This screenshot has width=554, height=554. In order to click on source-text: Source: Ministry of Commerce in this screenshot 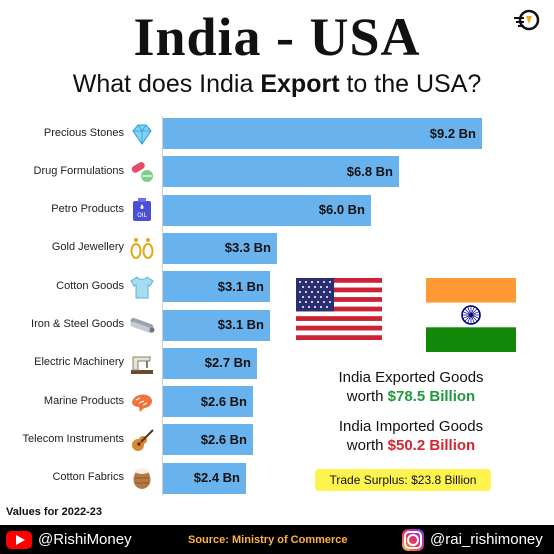, I will do `click(268, 540)`.